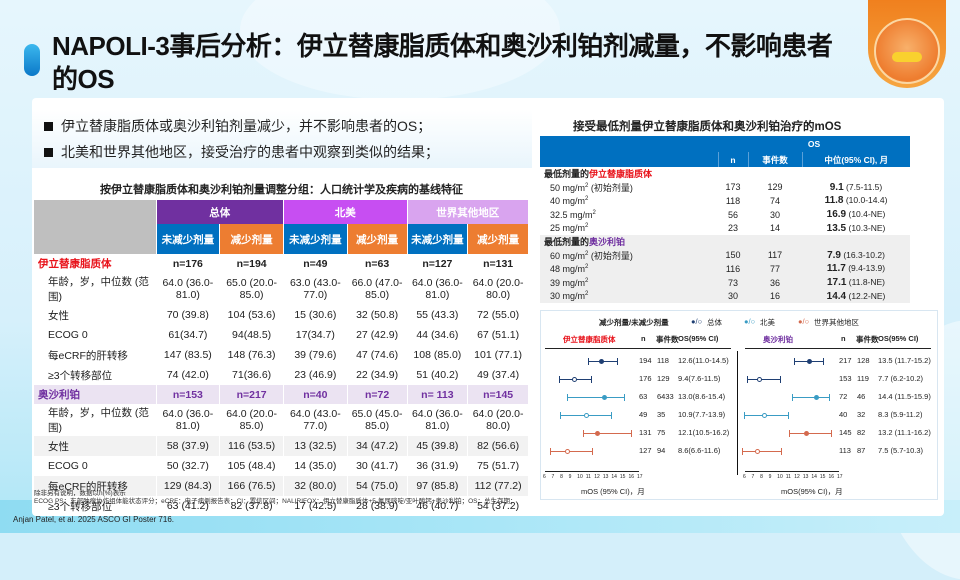 Image resolution: width=960 pixels, height=580 pixels. What do you see at coordinates (377, 420) in the screenshot?
I see `cell-value: 65.0 (45.0-85.0)` at bounding box center [377, 420].